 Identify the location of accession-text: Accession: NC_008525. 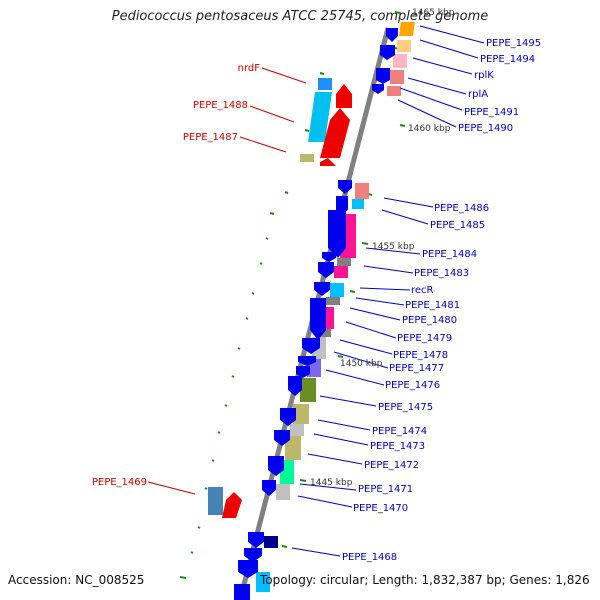
(76, 580).